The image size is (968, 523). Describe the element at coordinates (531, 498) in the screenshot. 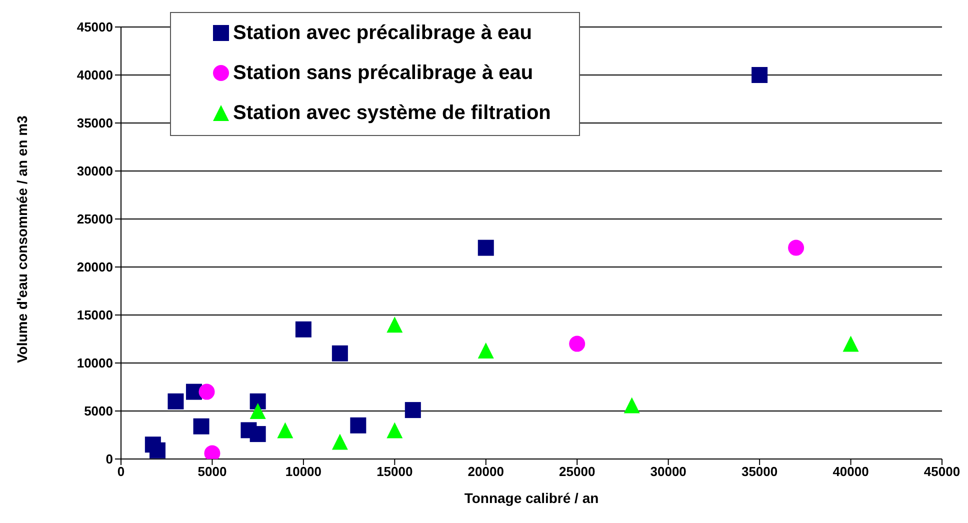

I see `x-axis-title: Tonnage calibré / an` at that location.